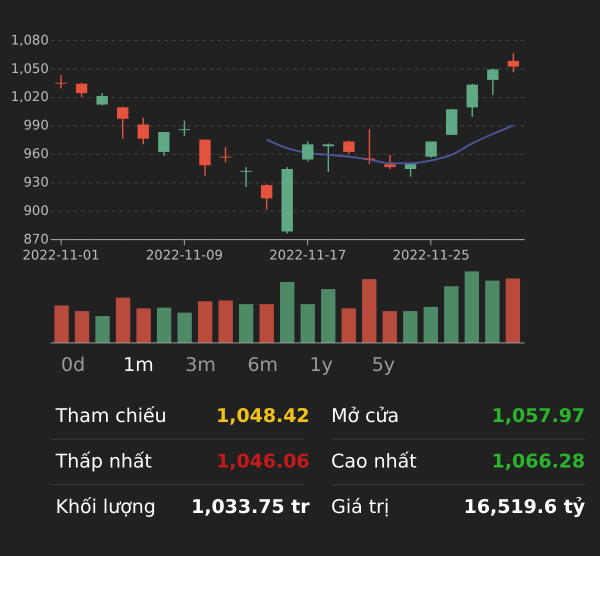 The width and height of the screenshot is (600, 600). Describe the element at coordinates (525, 507) in the screenshot. I see `text: 16,519.6 tỷ` at that location.